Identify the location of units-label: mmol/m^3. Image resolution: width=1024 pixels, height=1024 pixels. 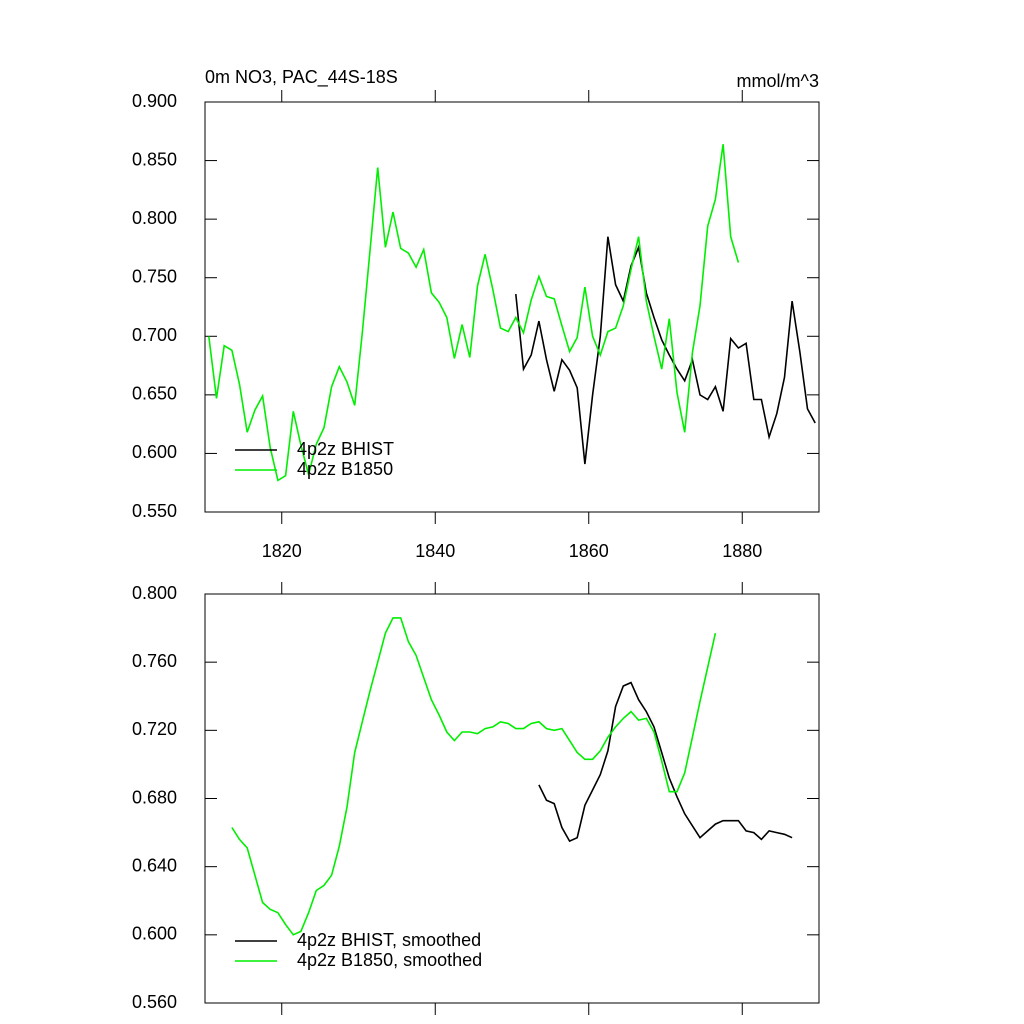
(778, 81).